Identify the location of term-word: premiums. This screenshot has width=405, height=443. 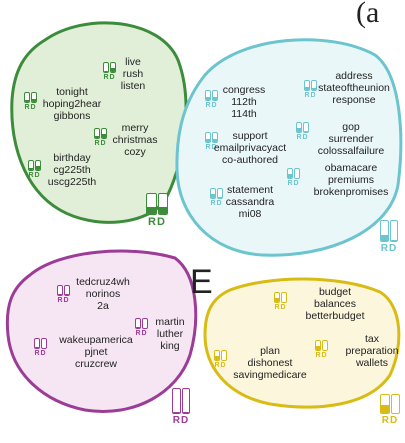
(351, 180).